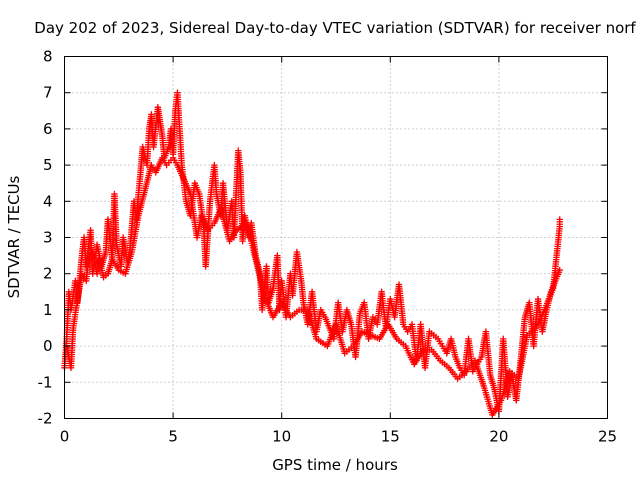 Image resolution: width=640 pixels, height=480 pixels. What do you see at coordinates (48, 346) in the screenshot?
I see `y-tick-label: 0` at bounding box center [48, 346].